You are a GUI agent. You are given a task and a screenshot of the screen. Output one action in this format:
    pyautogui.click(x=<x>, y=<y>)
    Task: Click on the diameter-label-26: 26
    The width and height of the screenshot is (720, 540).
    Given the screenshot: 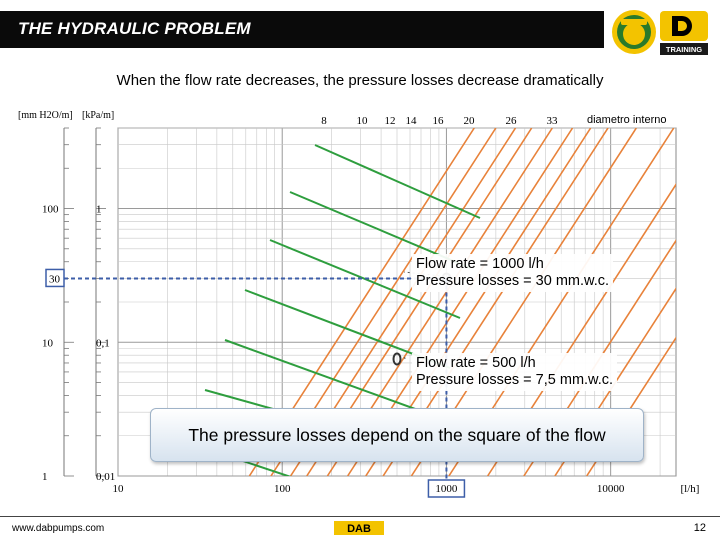 What is the action you would take?
    pyautogui.click(x=512, y=121)
    